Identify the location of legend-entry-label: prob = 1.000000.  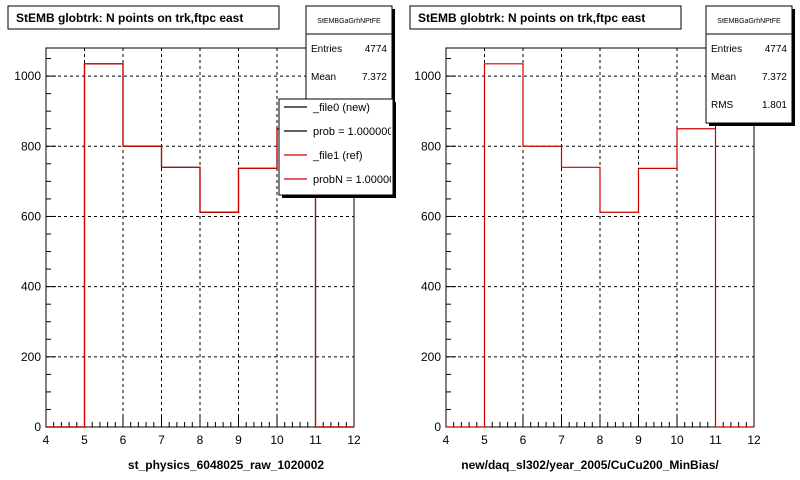
(353, 132).